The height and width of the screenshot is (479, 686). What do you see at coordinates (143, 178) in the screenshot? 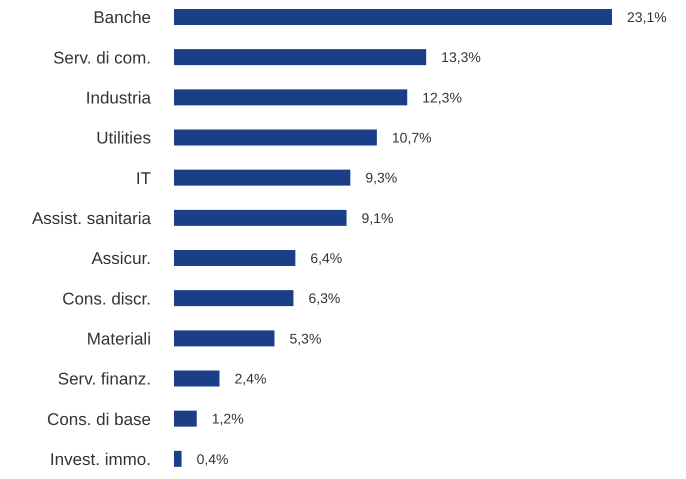
I see `y-tick-label: IT` at bounding box center [143, 178].